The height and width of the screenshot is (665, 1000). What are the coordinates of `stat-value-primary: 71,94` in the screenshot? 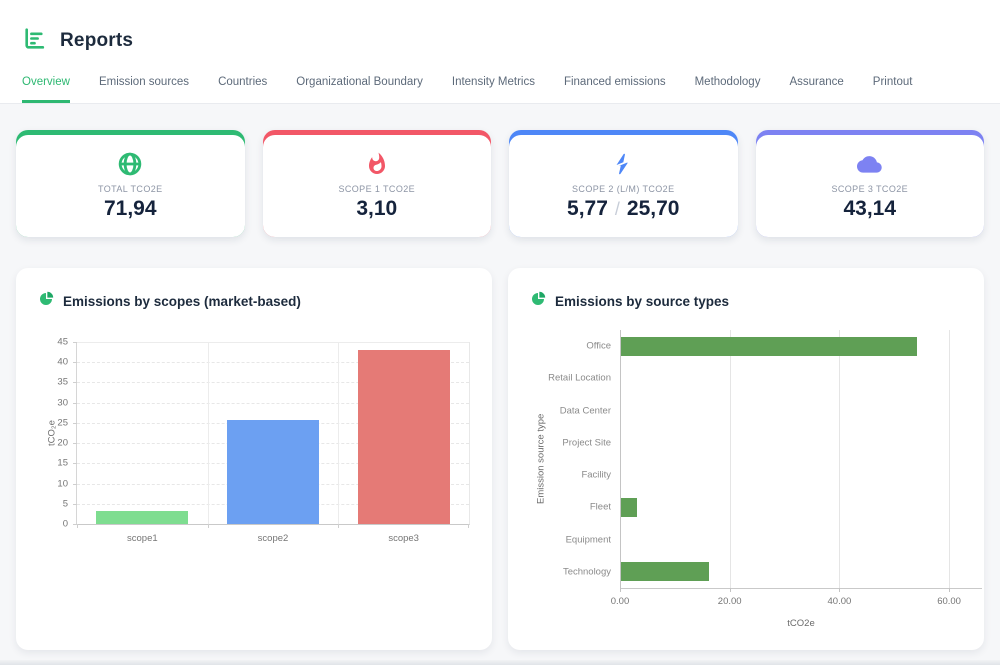 It's located at (130, 208).